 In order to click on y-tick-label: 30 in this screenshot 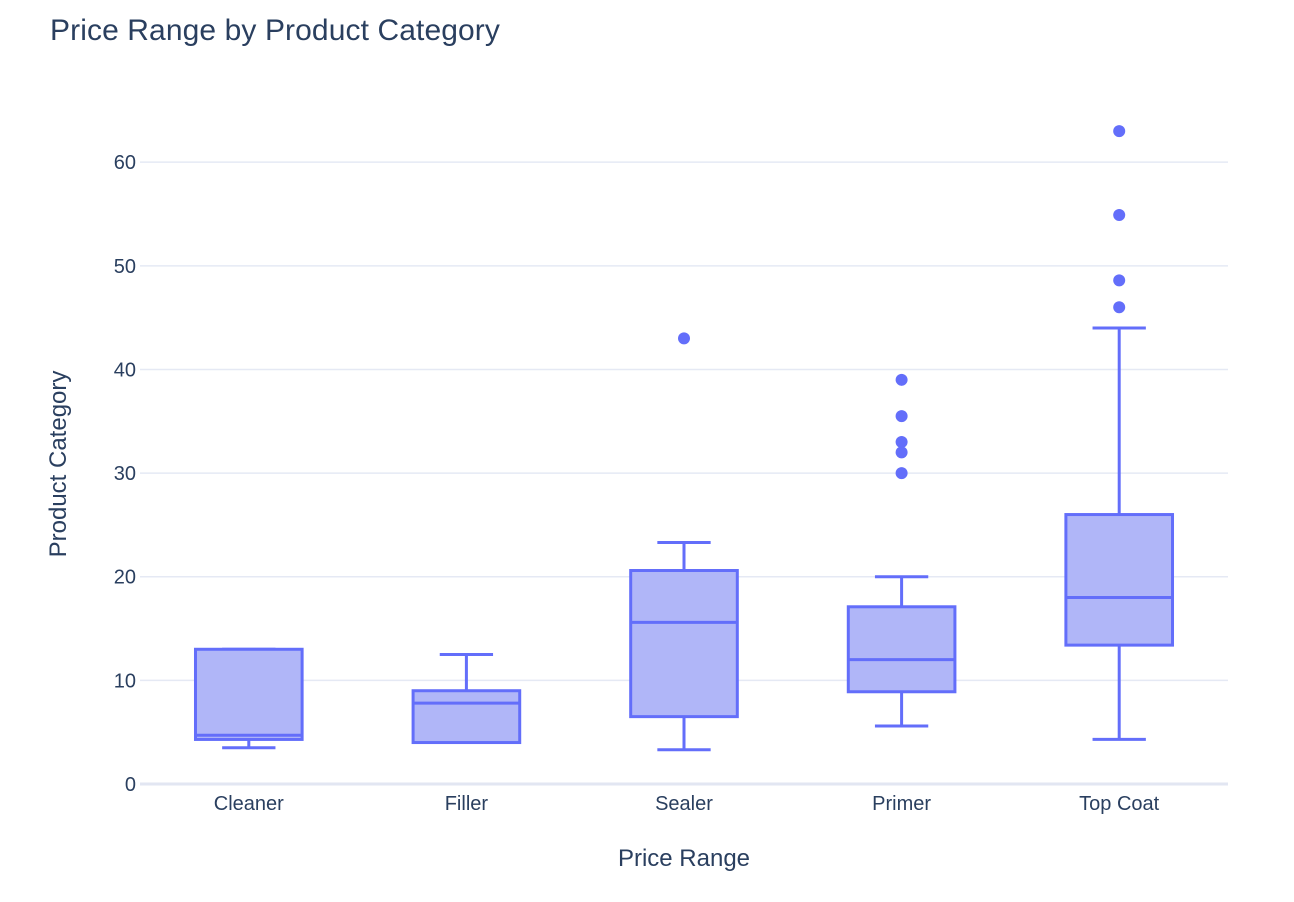, I will do `click(125, 474)`.